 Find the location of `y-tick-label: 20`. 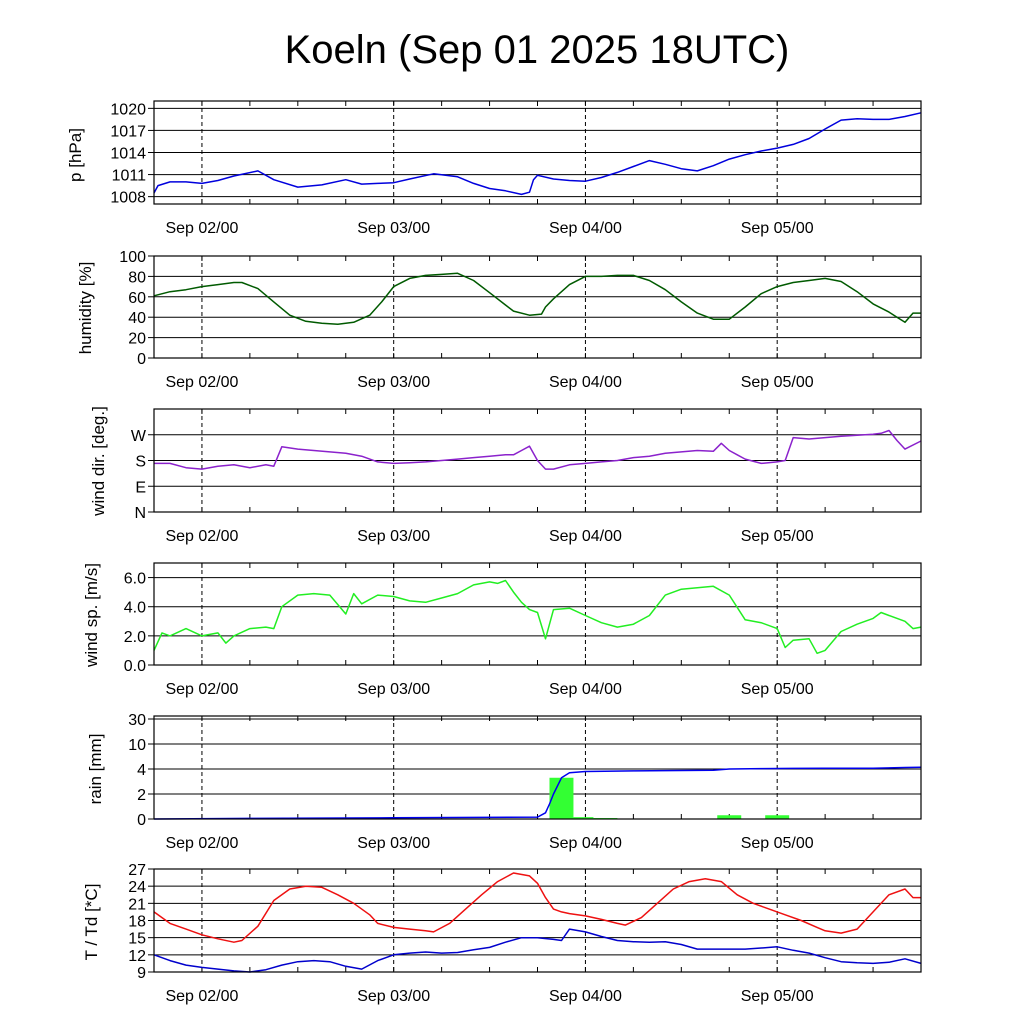

y-tick-label: 20 is located at coordinates (137, 339).